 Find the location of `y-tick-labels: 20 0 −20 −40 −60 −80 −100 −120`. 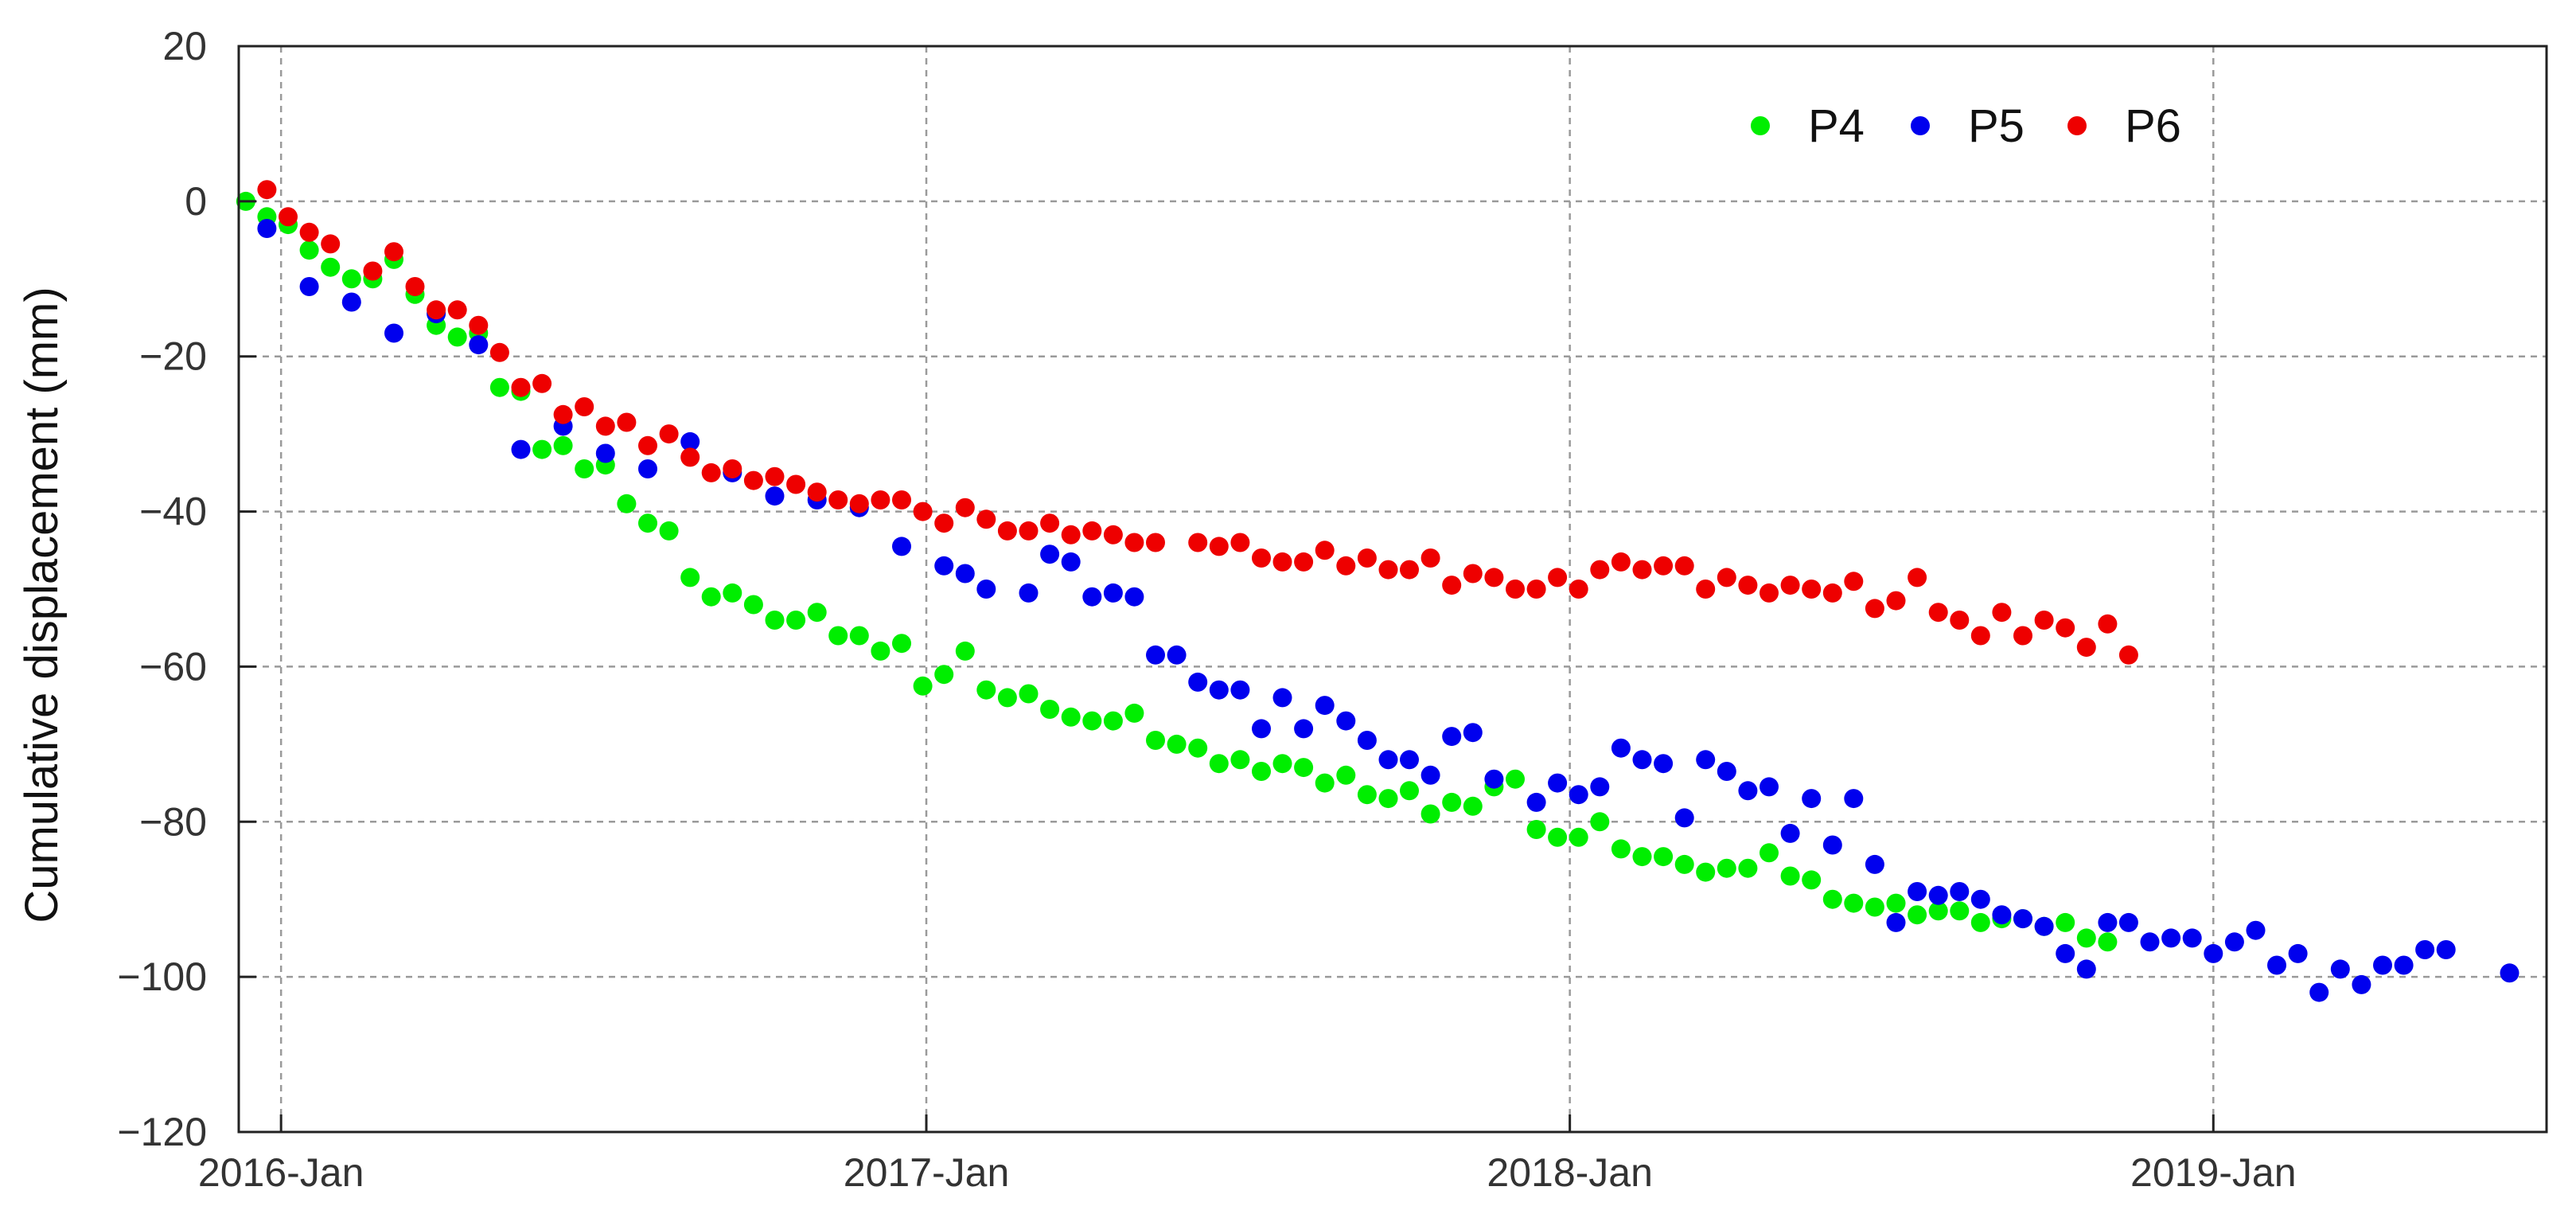

y-tick-labels: 20 0 −20 −40 −60 −80 −100 −120 is located at coordinates (162, 589).